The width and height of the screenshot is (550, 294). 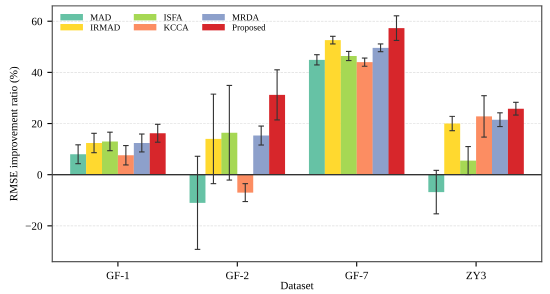 I want to click on y-axis-title: RMSE improvement ratio (%), so click(x=15, y=133).